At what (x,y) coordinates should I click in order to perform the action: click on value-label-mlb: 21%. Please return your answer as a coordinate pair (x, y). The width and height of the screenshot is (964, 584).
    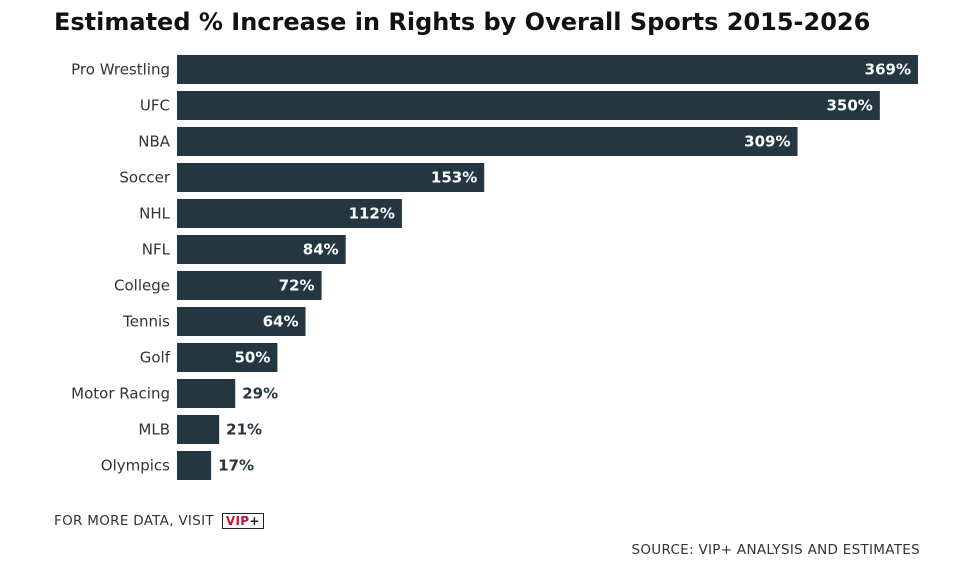
    Looking at the image, I should click on (244, 430).